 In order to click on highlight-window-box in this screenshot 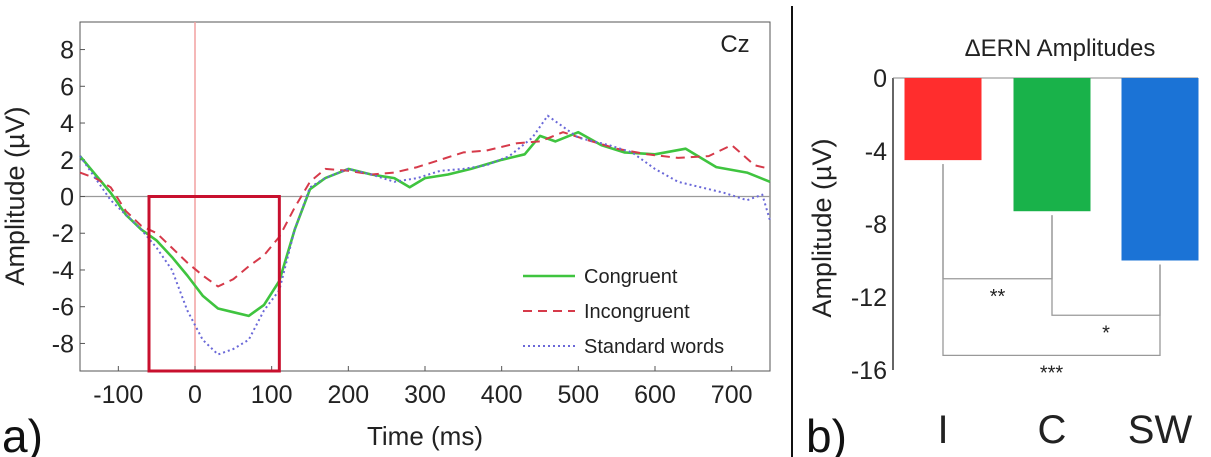, I will do `click(214, 284)`.